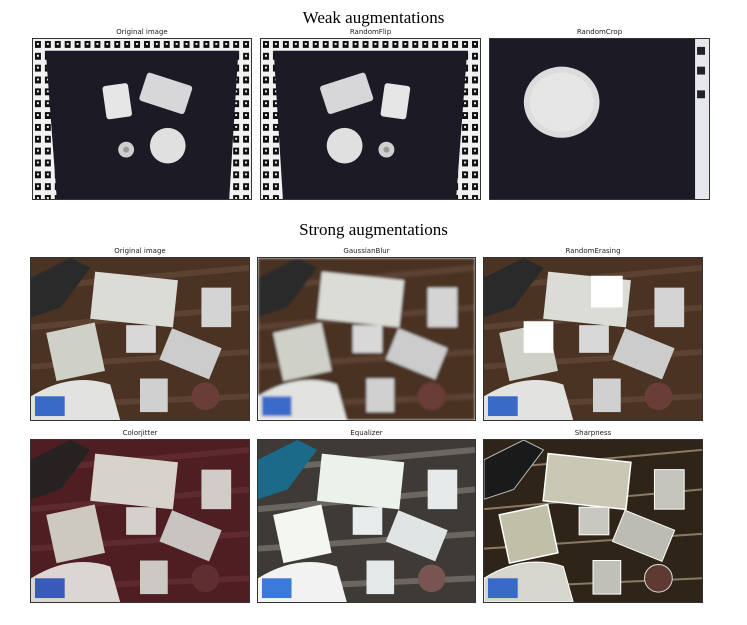 The width and height of the screenshot is (747, 625). Describe the element at coordinates (366, 433) in the screenshot. I see `panel-caption: Equalizer` at that location.